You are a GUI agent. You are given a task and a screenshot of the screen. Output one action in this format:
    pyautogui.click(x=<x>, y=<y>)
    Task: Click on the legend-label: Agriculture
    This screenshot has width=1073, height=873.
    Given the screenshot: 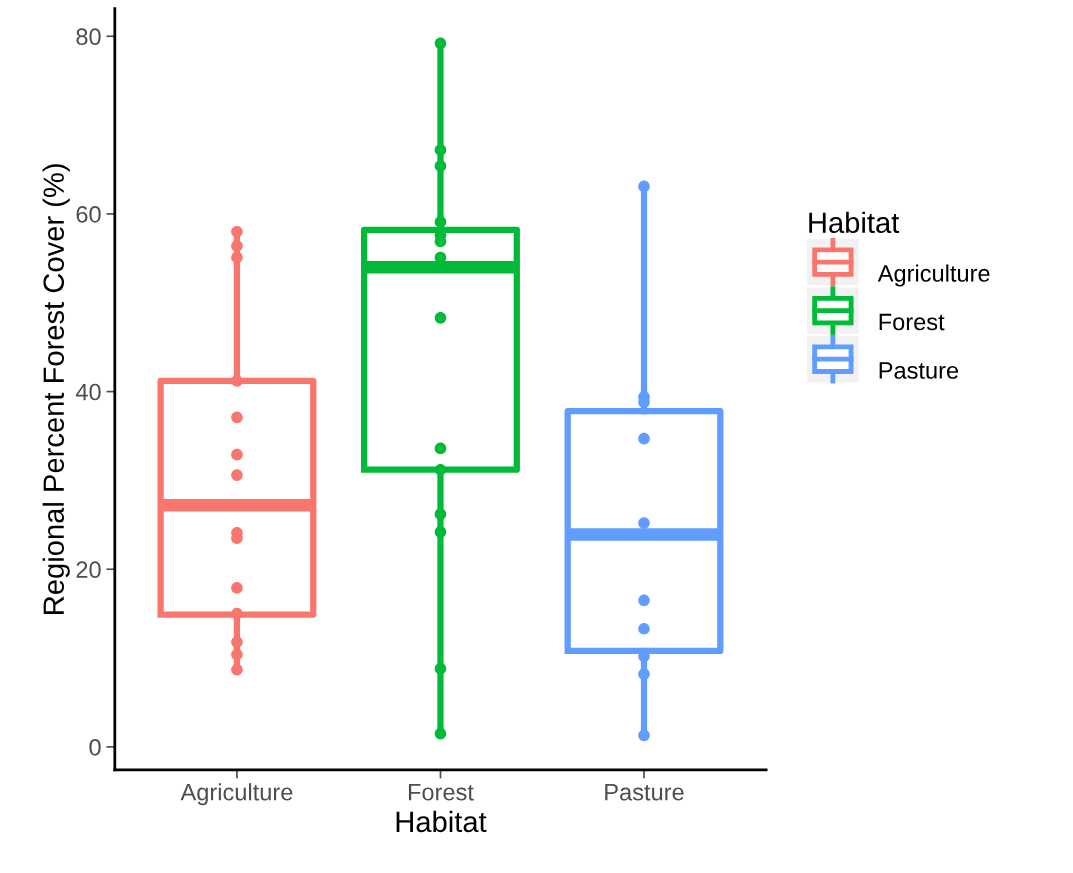 What is the action you would take?
    pyautogui.click(x=933, y=275)
    